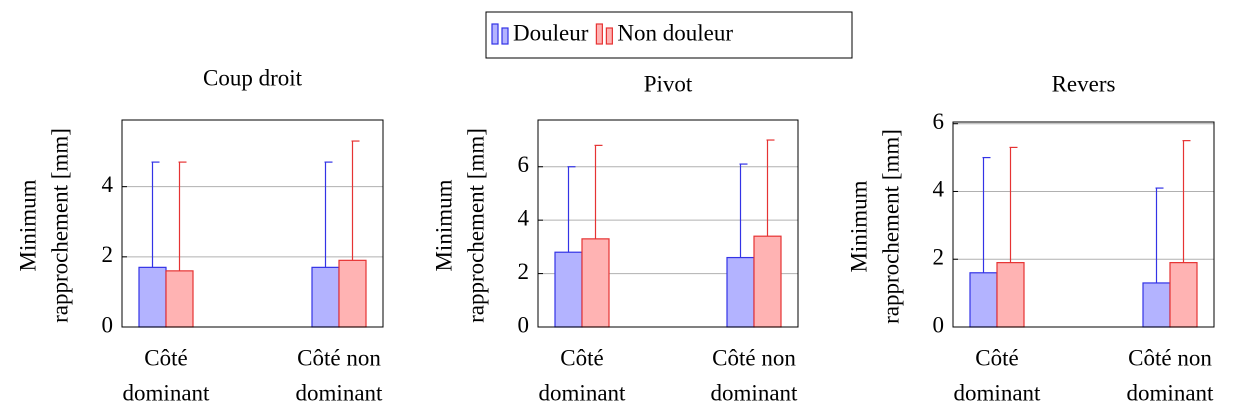 The image size is (1236, 412). I want to click on legend-label: Douleur, so click(551, 32).